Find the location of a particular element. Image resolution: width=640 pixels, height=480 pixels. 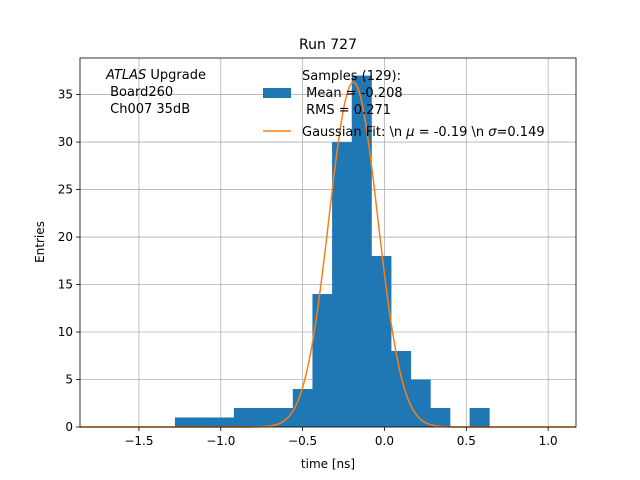

y-tick-label: 15 is located at coordinates (65, 285).